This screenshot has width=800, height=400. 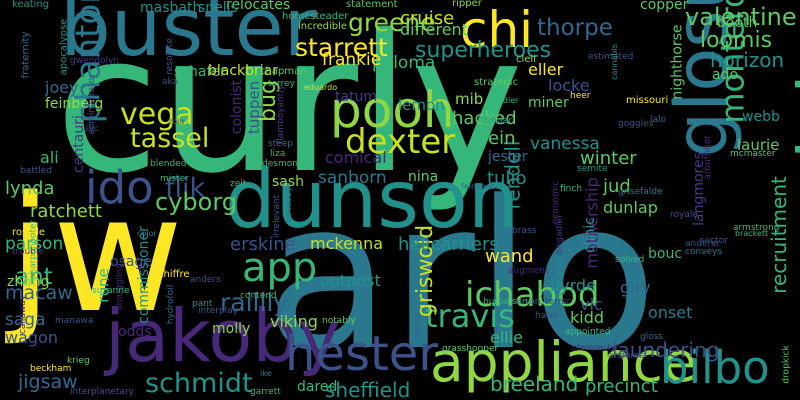 What do you see at coordinates (575, 28) in the screenshot?
I see `cloud-word: thorpe` at bounding box center [575, 28].